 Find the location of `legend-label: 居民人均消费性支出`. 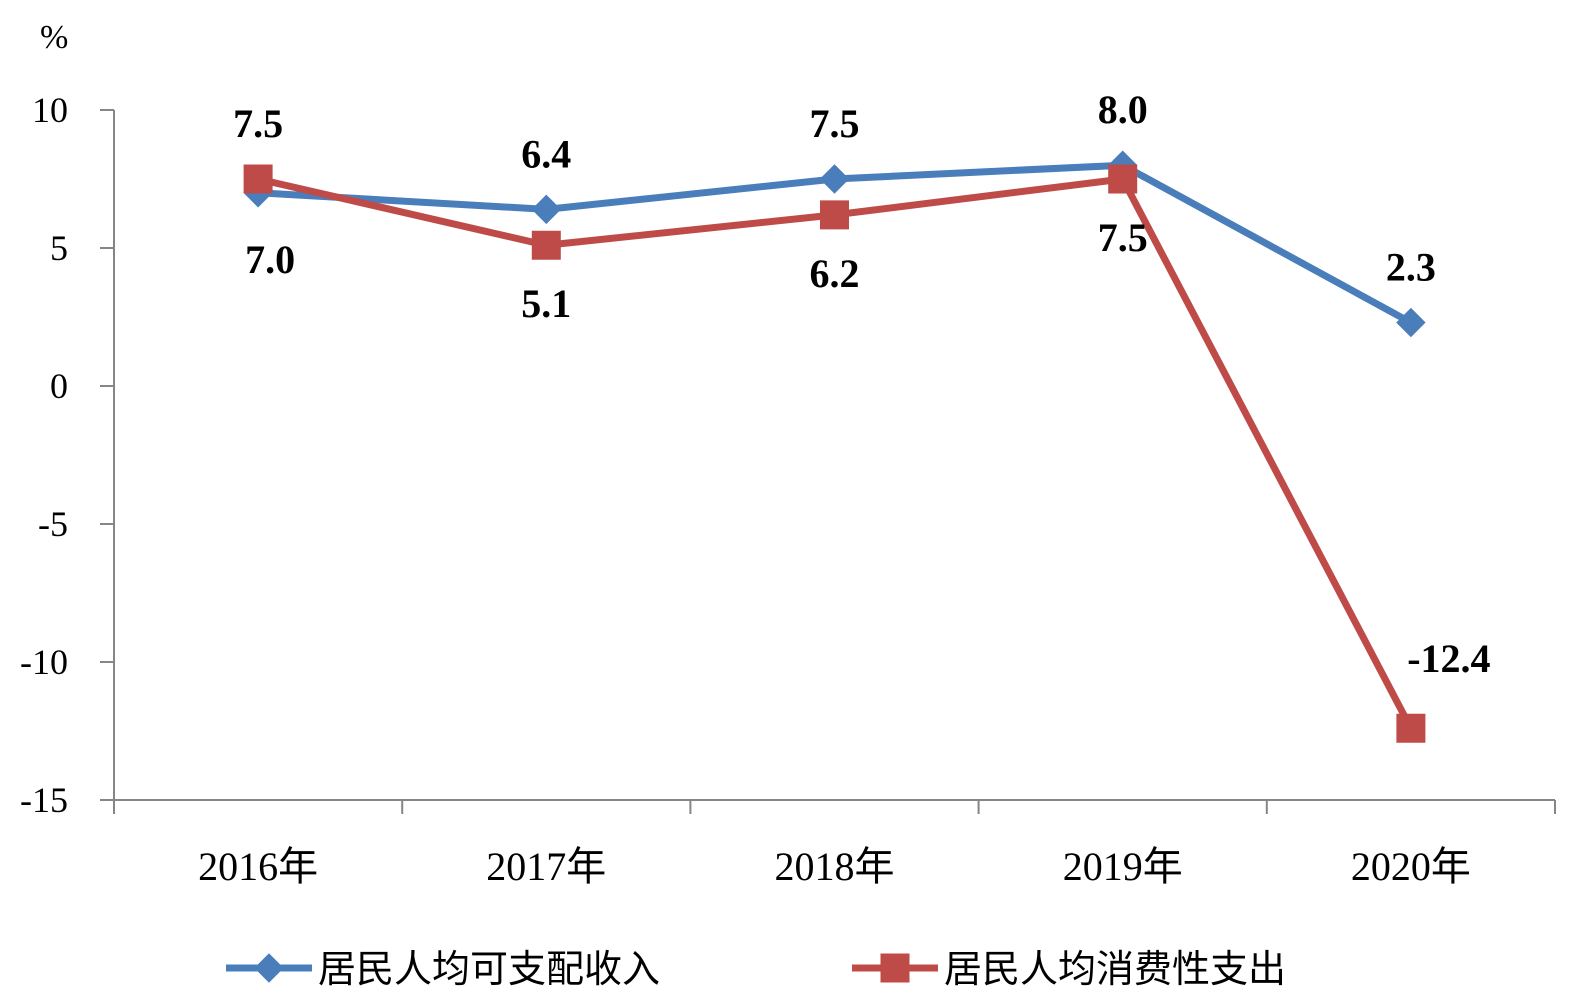

legend-label: 居民人均消费性支出 is located at coordinates (1115, 969).